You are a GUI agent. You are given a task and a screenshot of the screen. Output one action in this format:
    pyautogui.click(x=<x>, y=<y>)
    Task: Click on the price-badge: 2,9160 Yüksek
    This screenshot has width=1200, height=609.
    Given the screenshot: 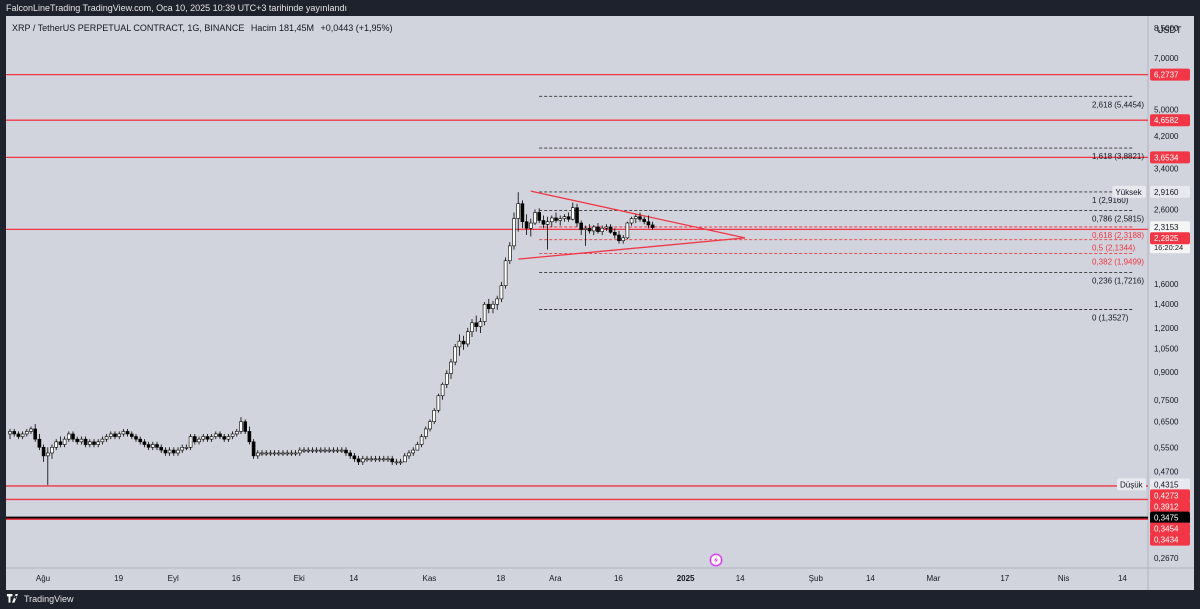 What is the action you would take?
    pyautogui.click(x=1151, y=191)
    